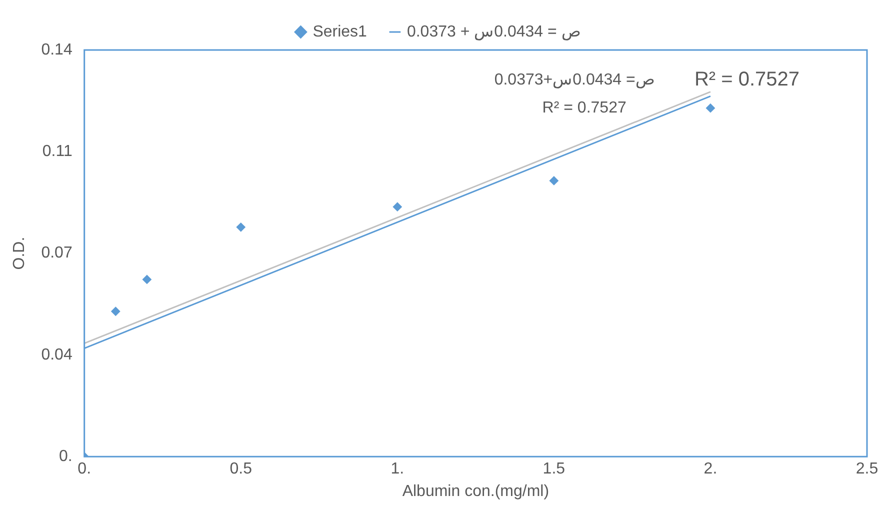 Image resolution: width=891 pixels, height=505 pixels. I want to click on x-tick-label: 2.5, so click(867, 469).